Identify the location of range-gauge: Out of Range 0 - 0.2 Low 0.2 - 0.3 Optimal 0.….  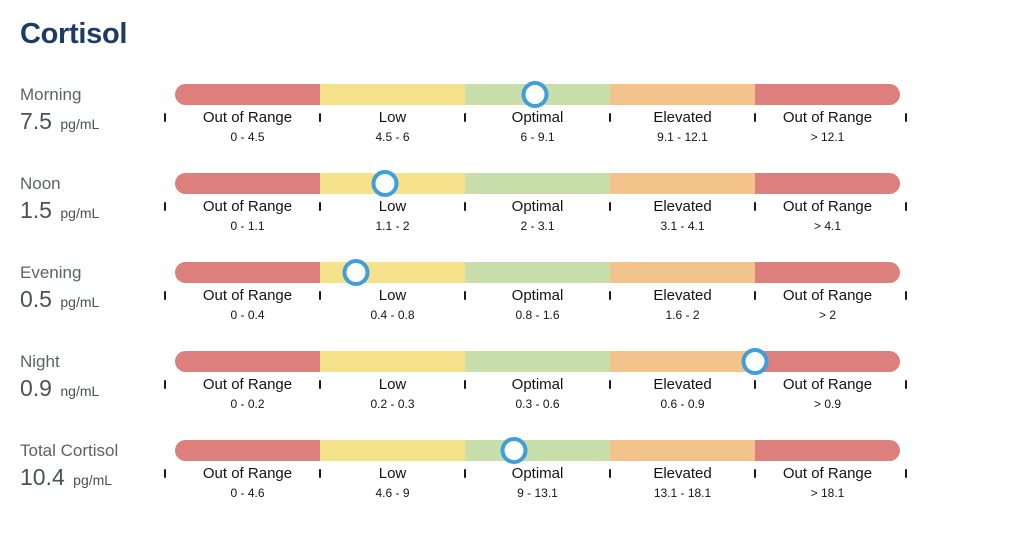
(535, 379).